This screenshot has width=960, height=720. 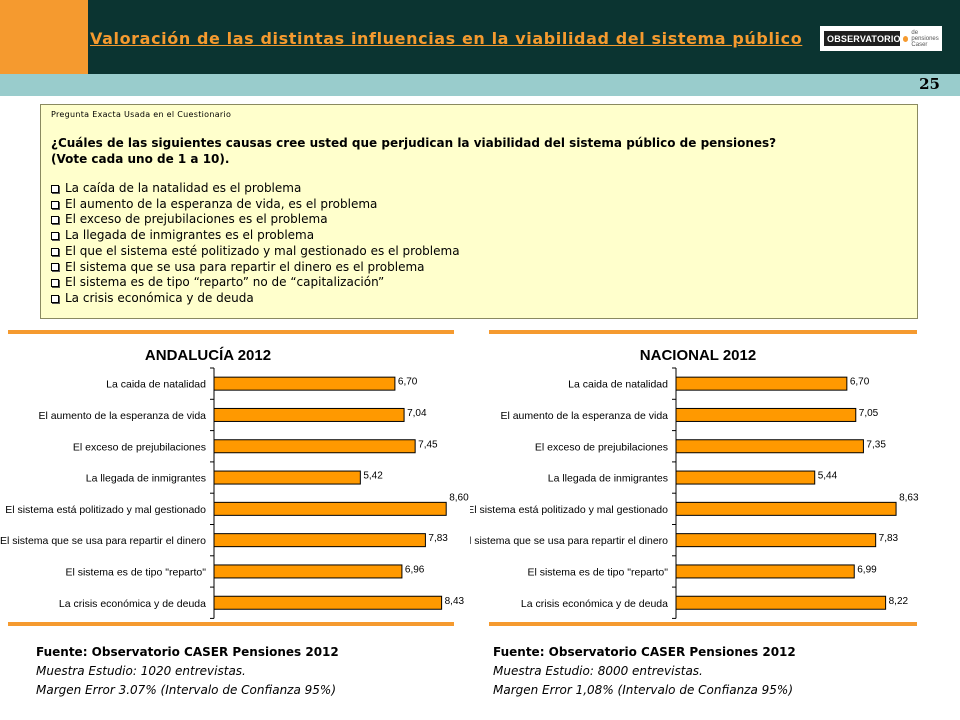 What do you see at coordinates (867, 569) in the screenshot?
I see `data-label: 6,99` at bounding box center [867, 569].